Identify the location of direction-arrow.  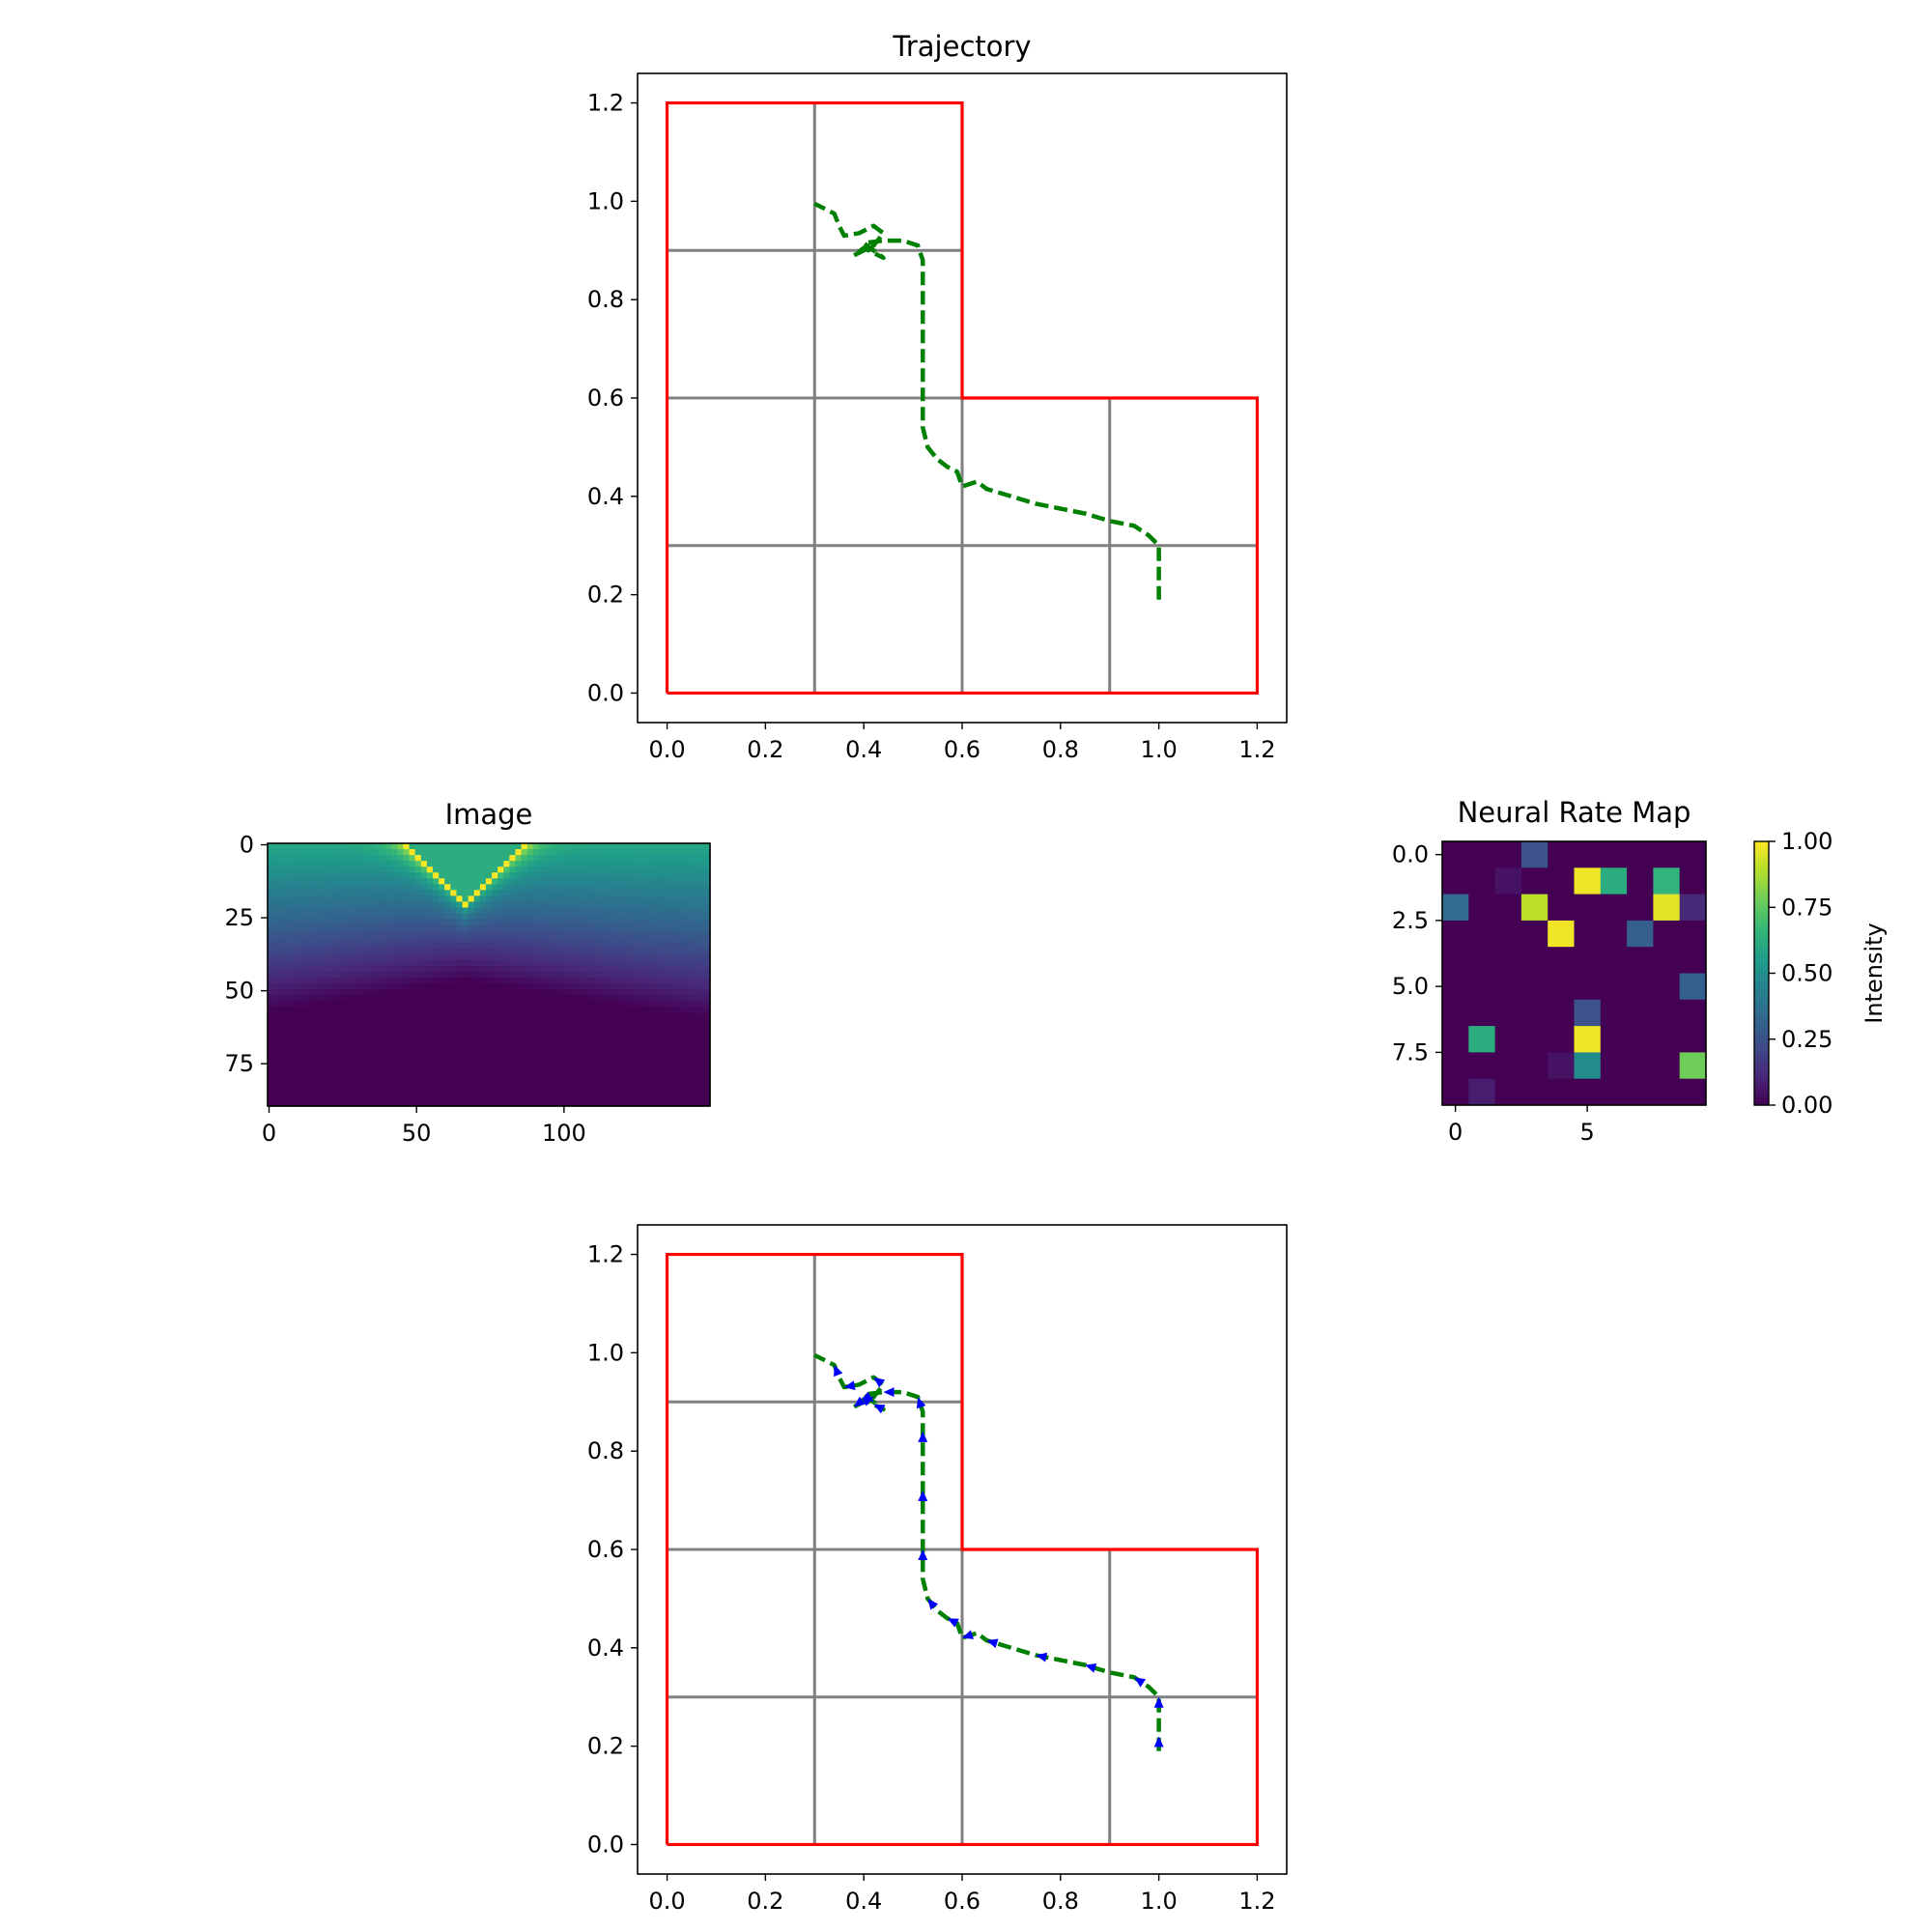
(968, 1634).